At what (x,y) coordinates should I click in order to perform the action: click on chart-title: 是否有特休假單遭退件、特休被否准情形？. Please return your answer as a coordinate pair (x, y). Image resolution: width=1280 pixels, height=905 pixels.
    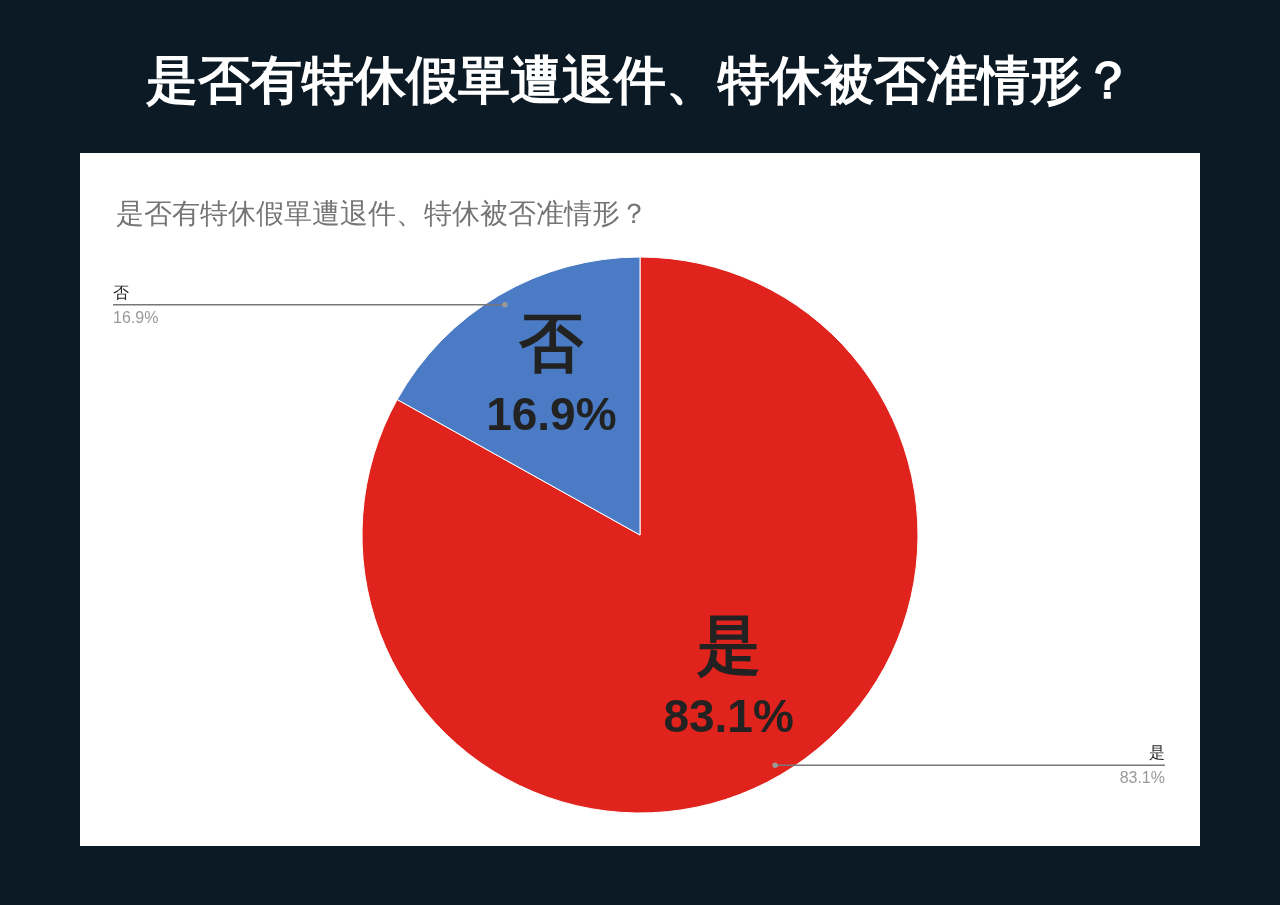
    Looking at the image, I should click on (640, 80).